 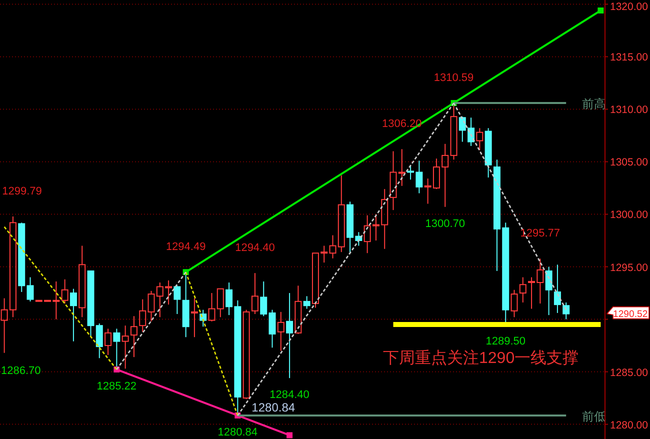 I want to click on y-tick-label: 1280.00, so click(x=629, y=425).